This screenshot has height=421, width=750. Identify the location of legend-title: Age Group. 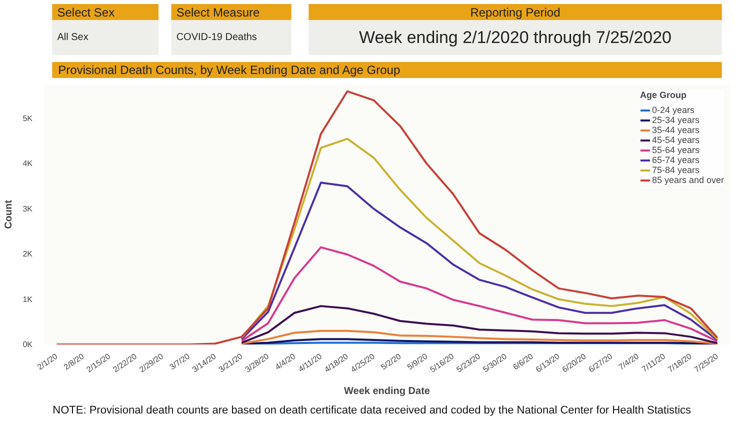
(664, 95).